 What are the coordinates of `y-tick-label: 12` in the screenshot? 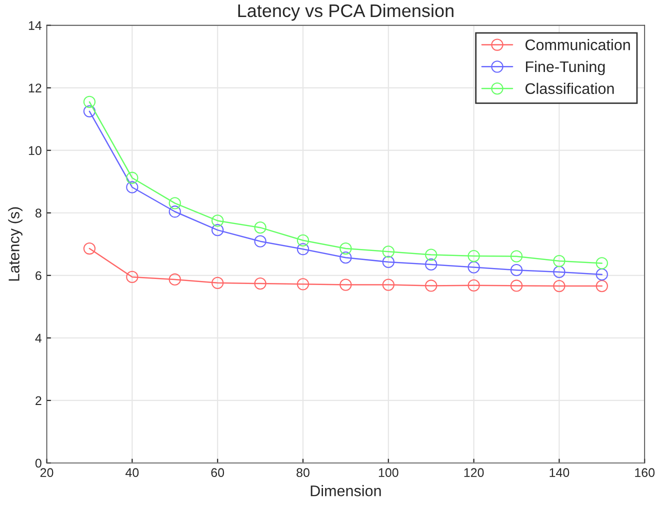 It's located at (35, 88).